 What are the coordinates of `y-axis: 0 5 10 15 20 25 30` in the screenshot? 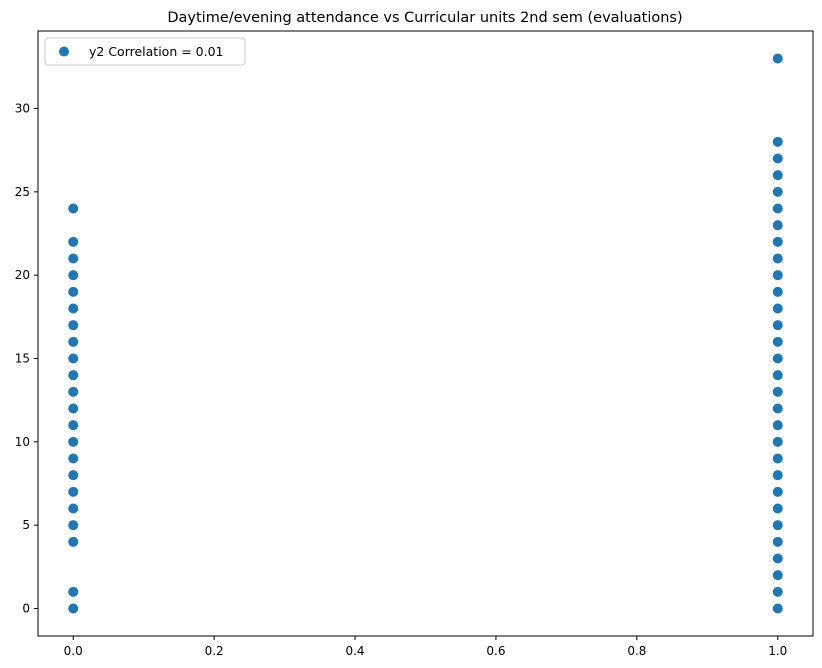 It's located at (26, 359).